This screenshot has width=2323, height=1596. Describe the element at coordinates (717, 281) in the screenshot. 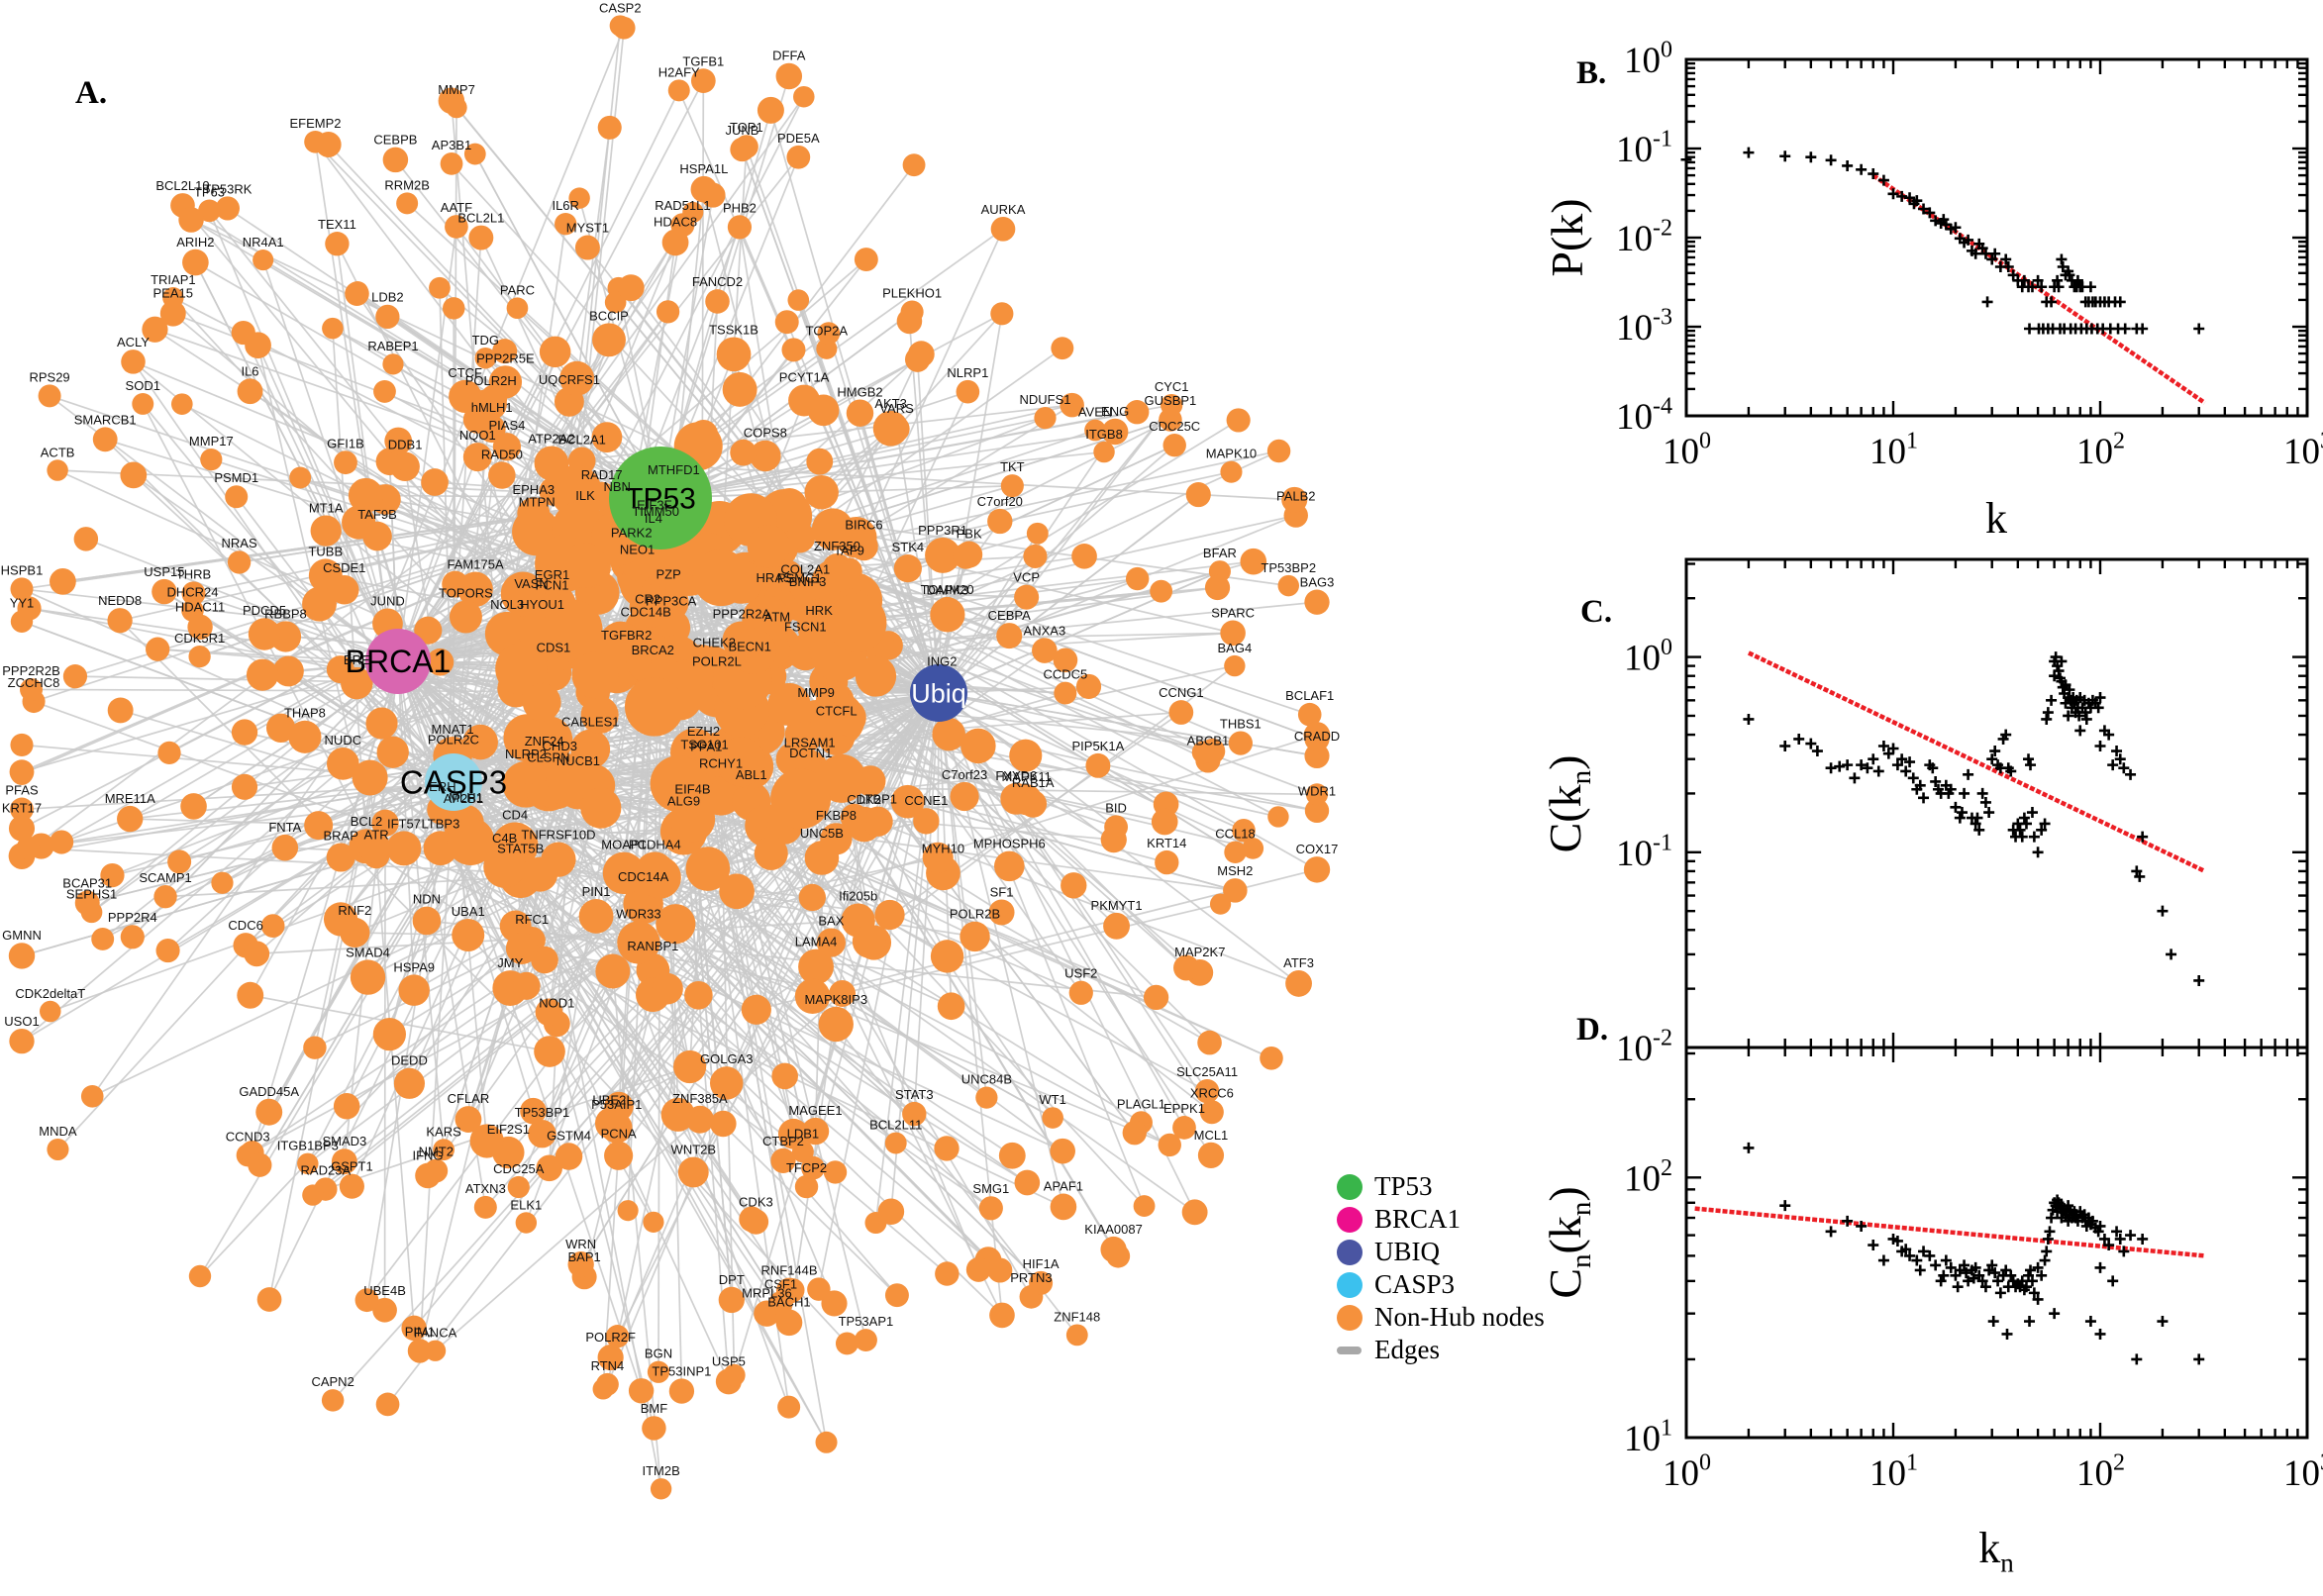

I see `node-label: FANCD2` at that location.